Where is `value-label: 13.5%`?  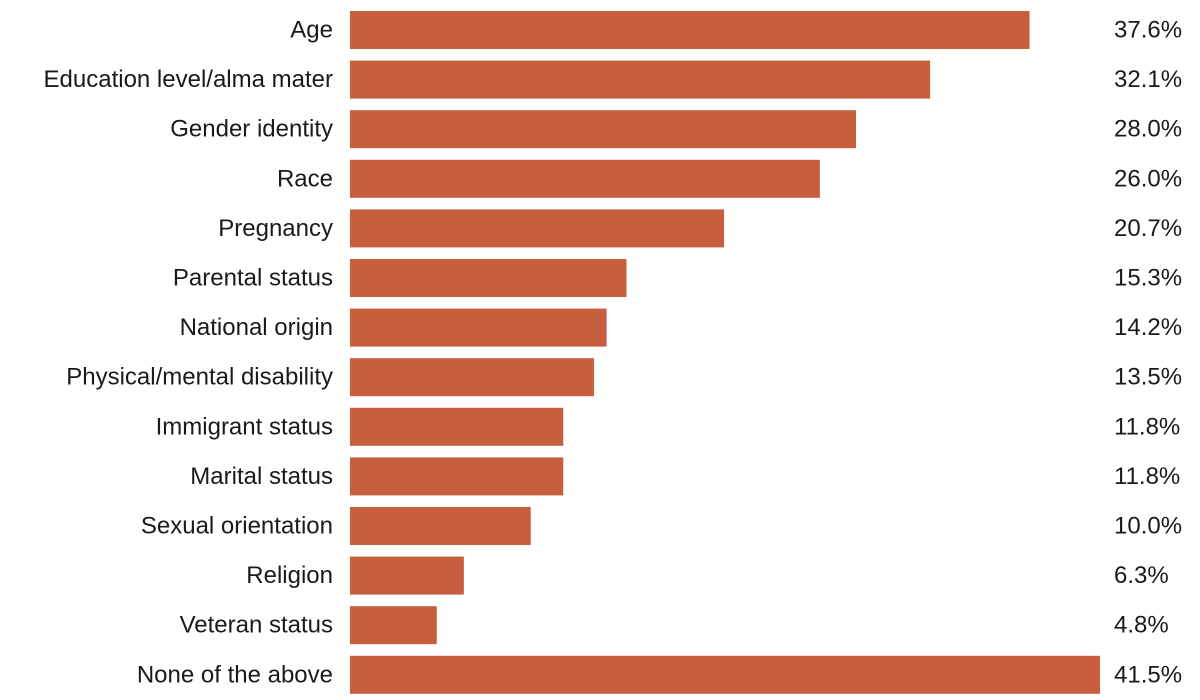
value-label: 13.5% is located at coordinates (1148, 377).